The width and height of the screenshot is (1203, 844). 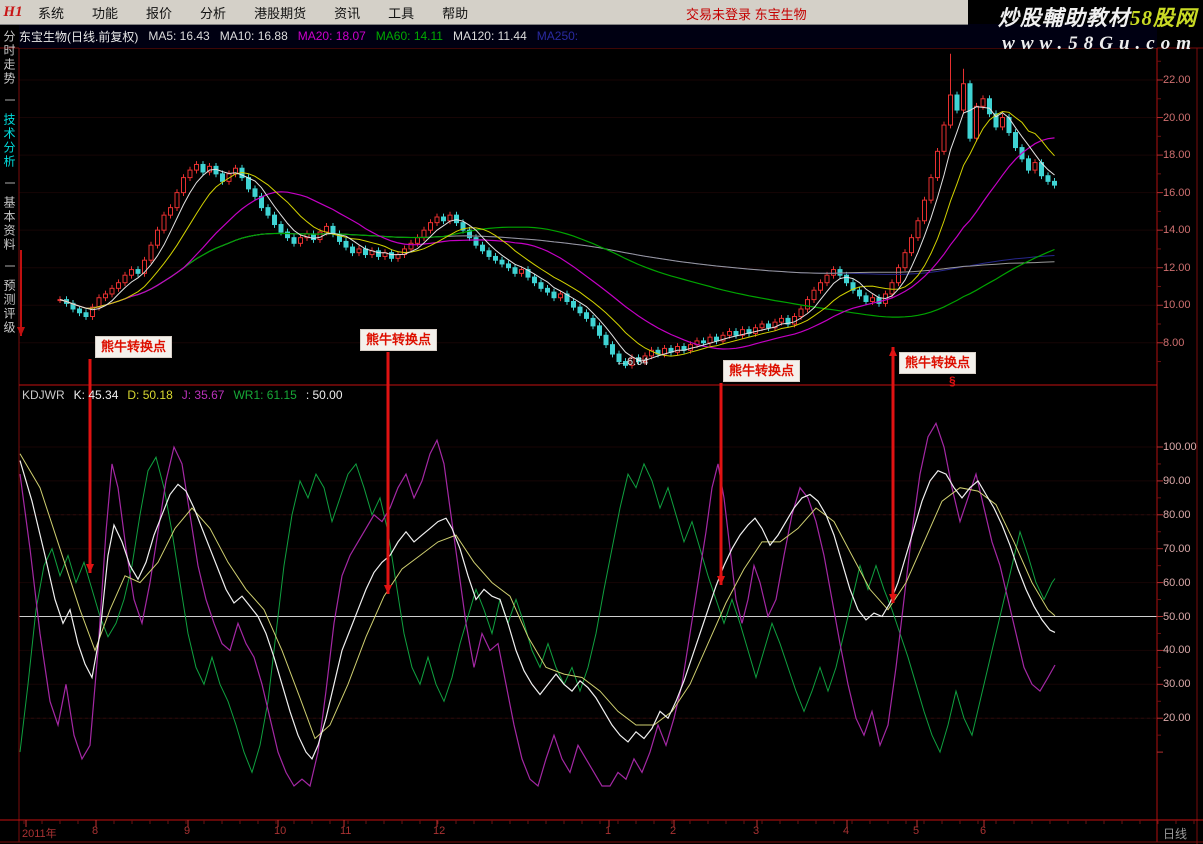 I want to click on trade-login-status: 交易未登录 东宝生物, so click(x=746, y=14).